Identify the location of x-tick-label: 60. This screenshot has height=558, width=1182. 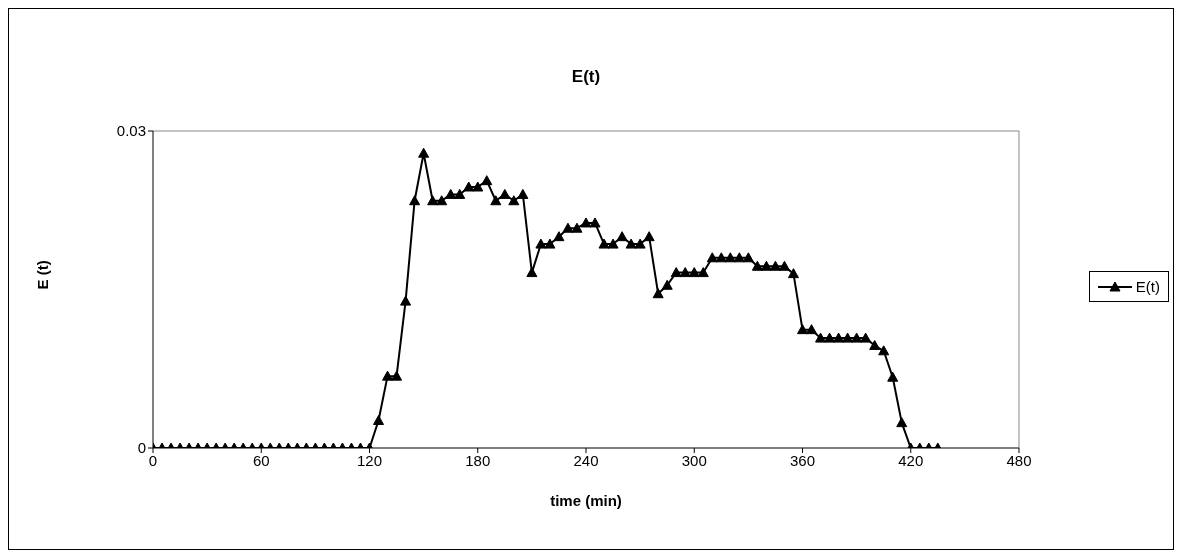
(261, 460).